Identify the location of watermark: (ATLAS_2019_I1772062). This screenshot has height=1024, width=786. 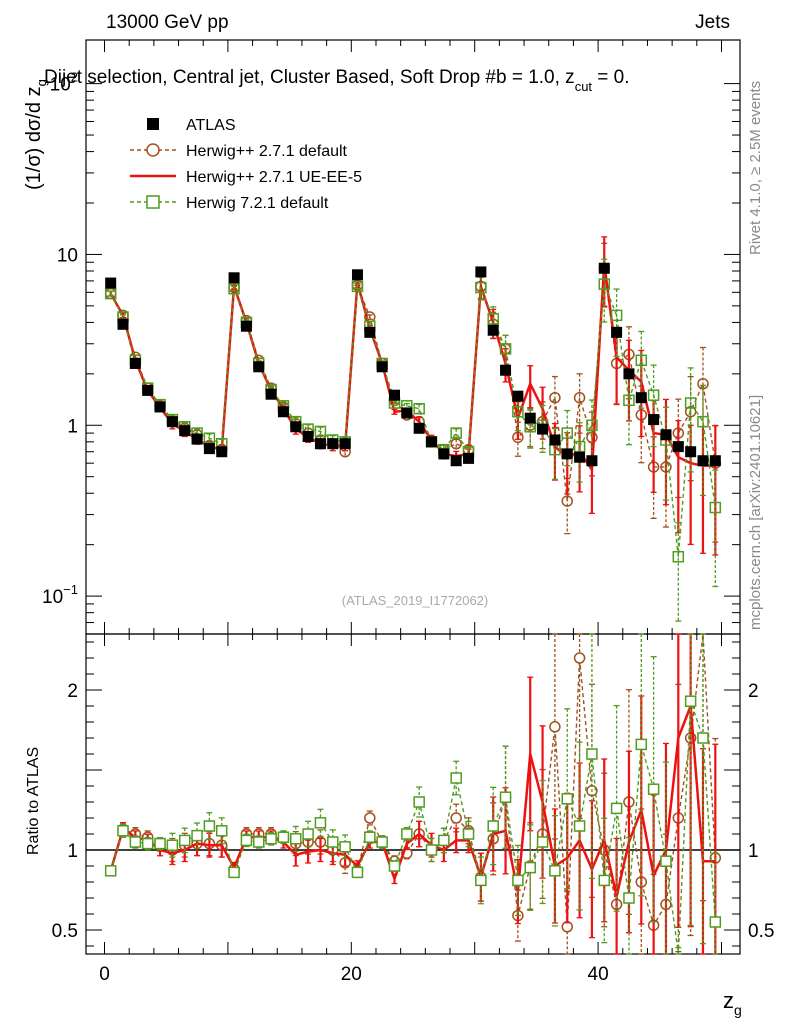
(415, 600).